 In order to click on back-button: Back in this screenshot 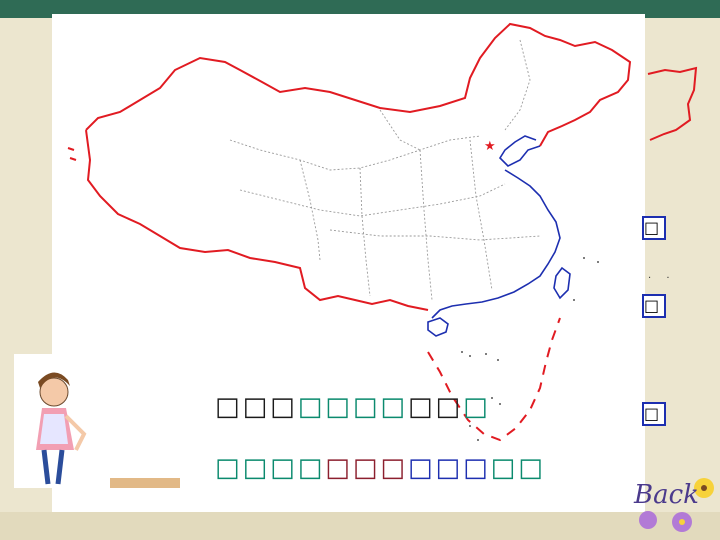, I will do `click(666, 495)`.